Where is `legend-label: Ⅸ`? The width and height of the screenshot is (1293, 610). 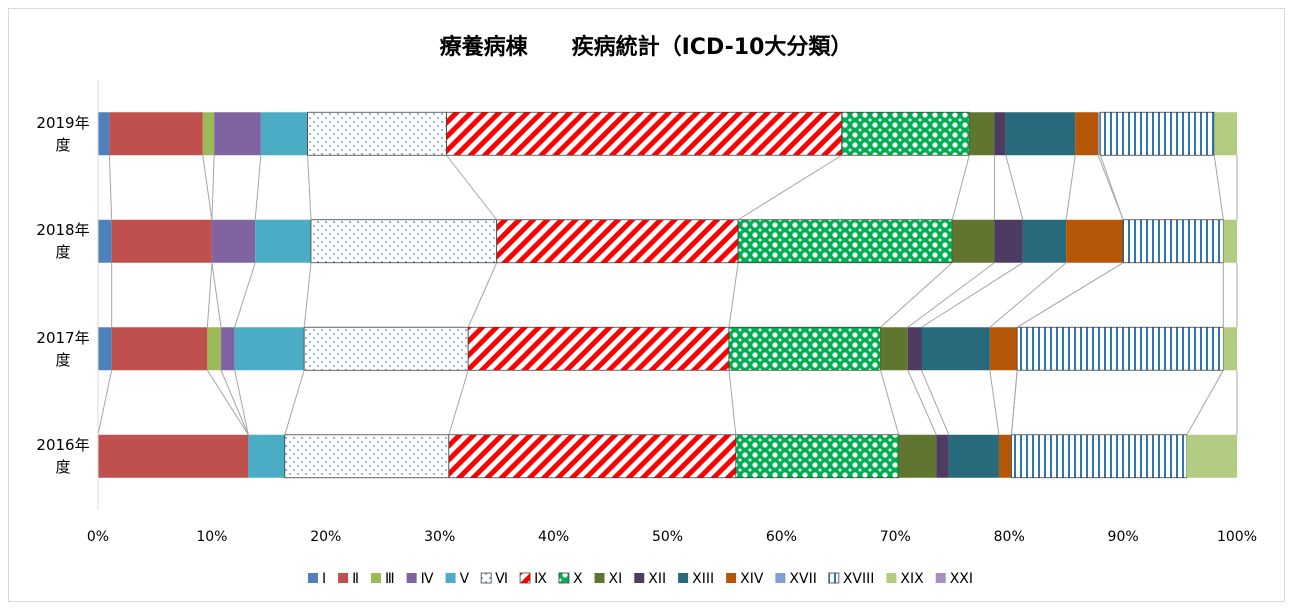
legend-label: Ⅸ is located at coordinates (540, 579).